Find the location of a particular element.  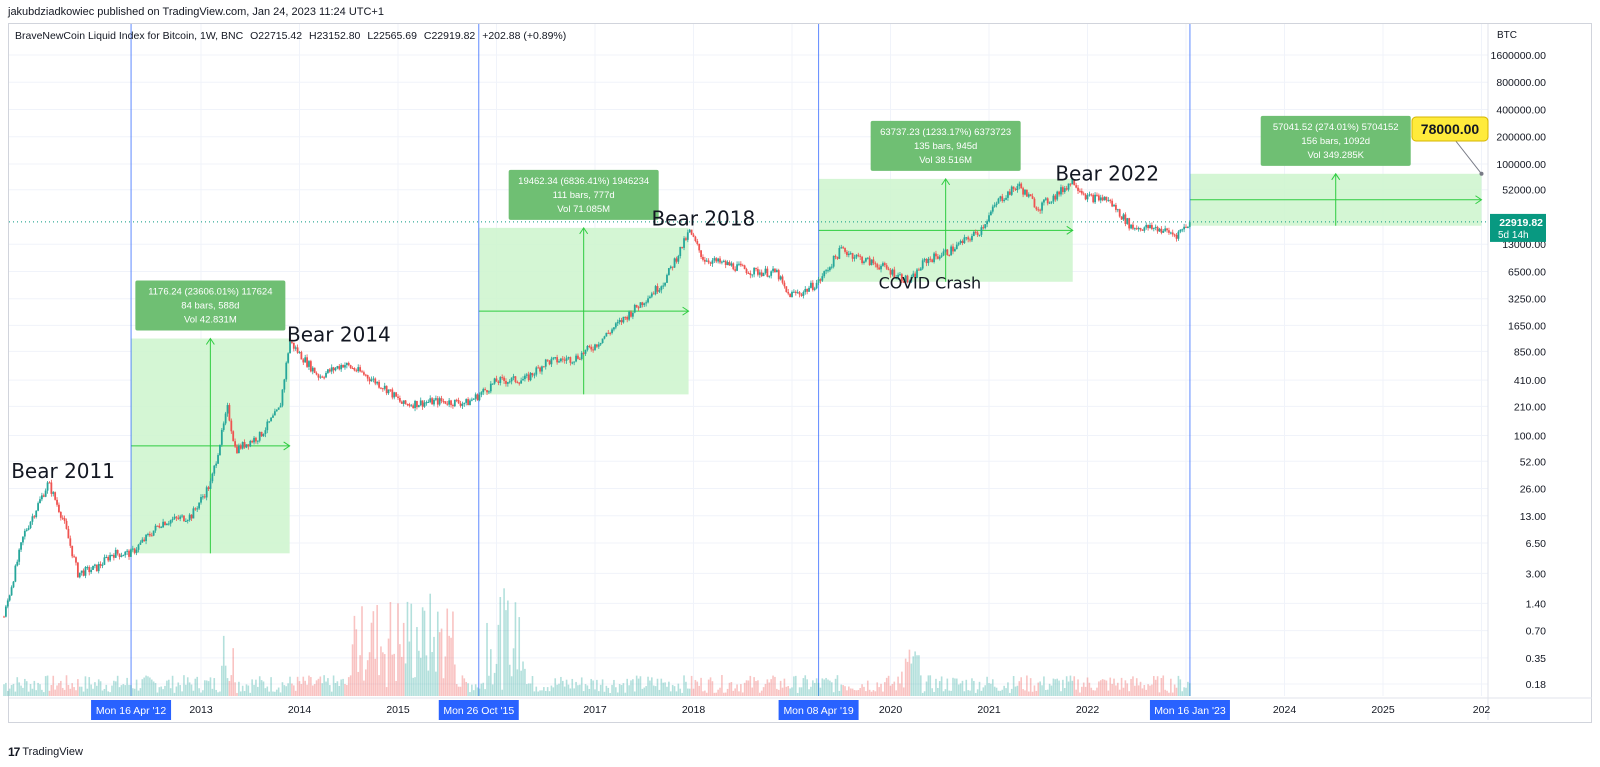

ohlc-change: +202.88 (+0.89%) is located at coordinates (524, 36).